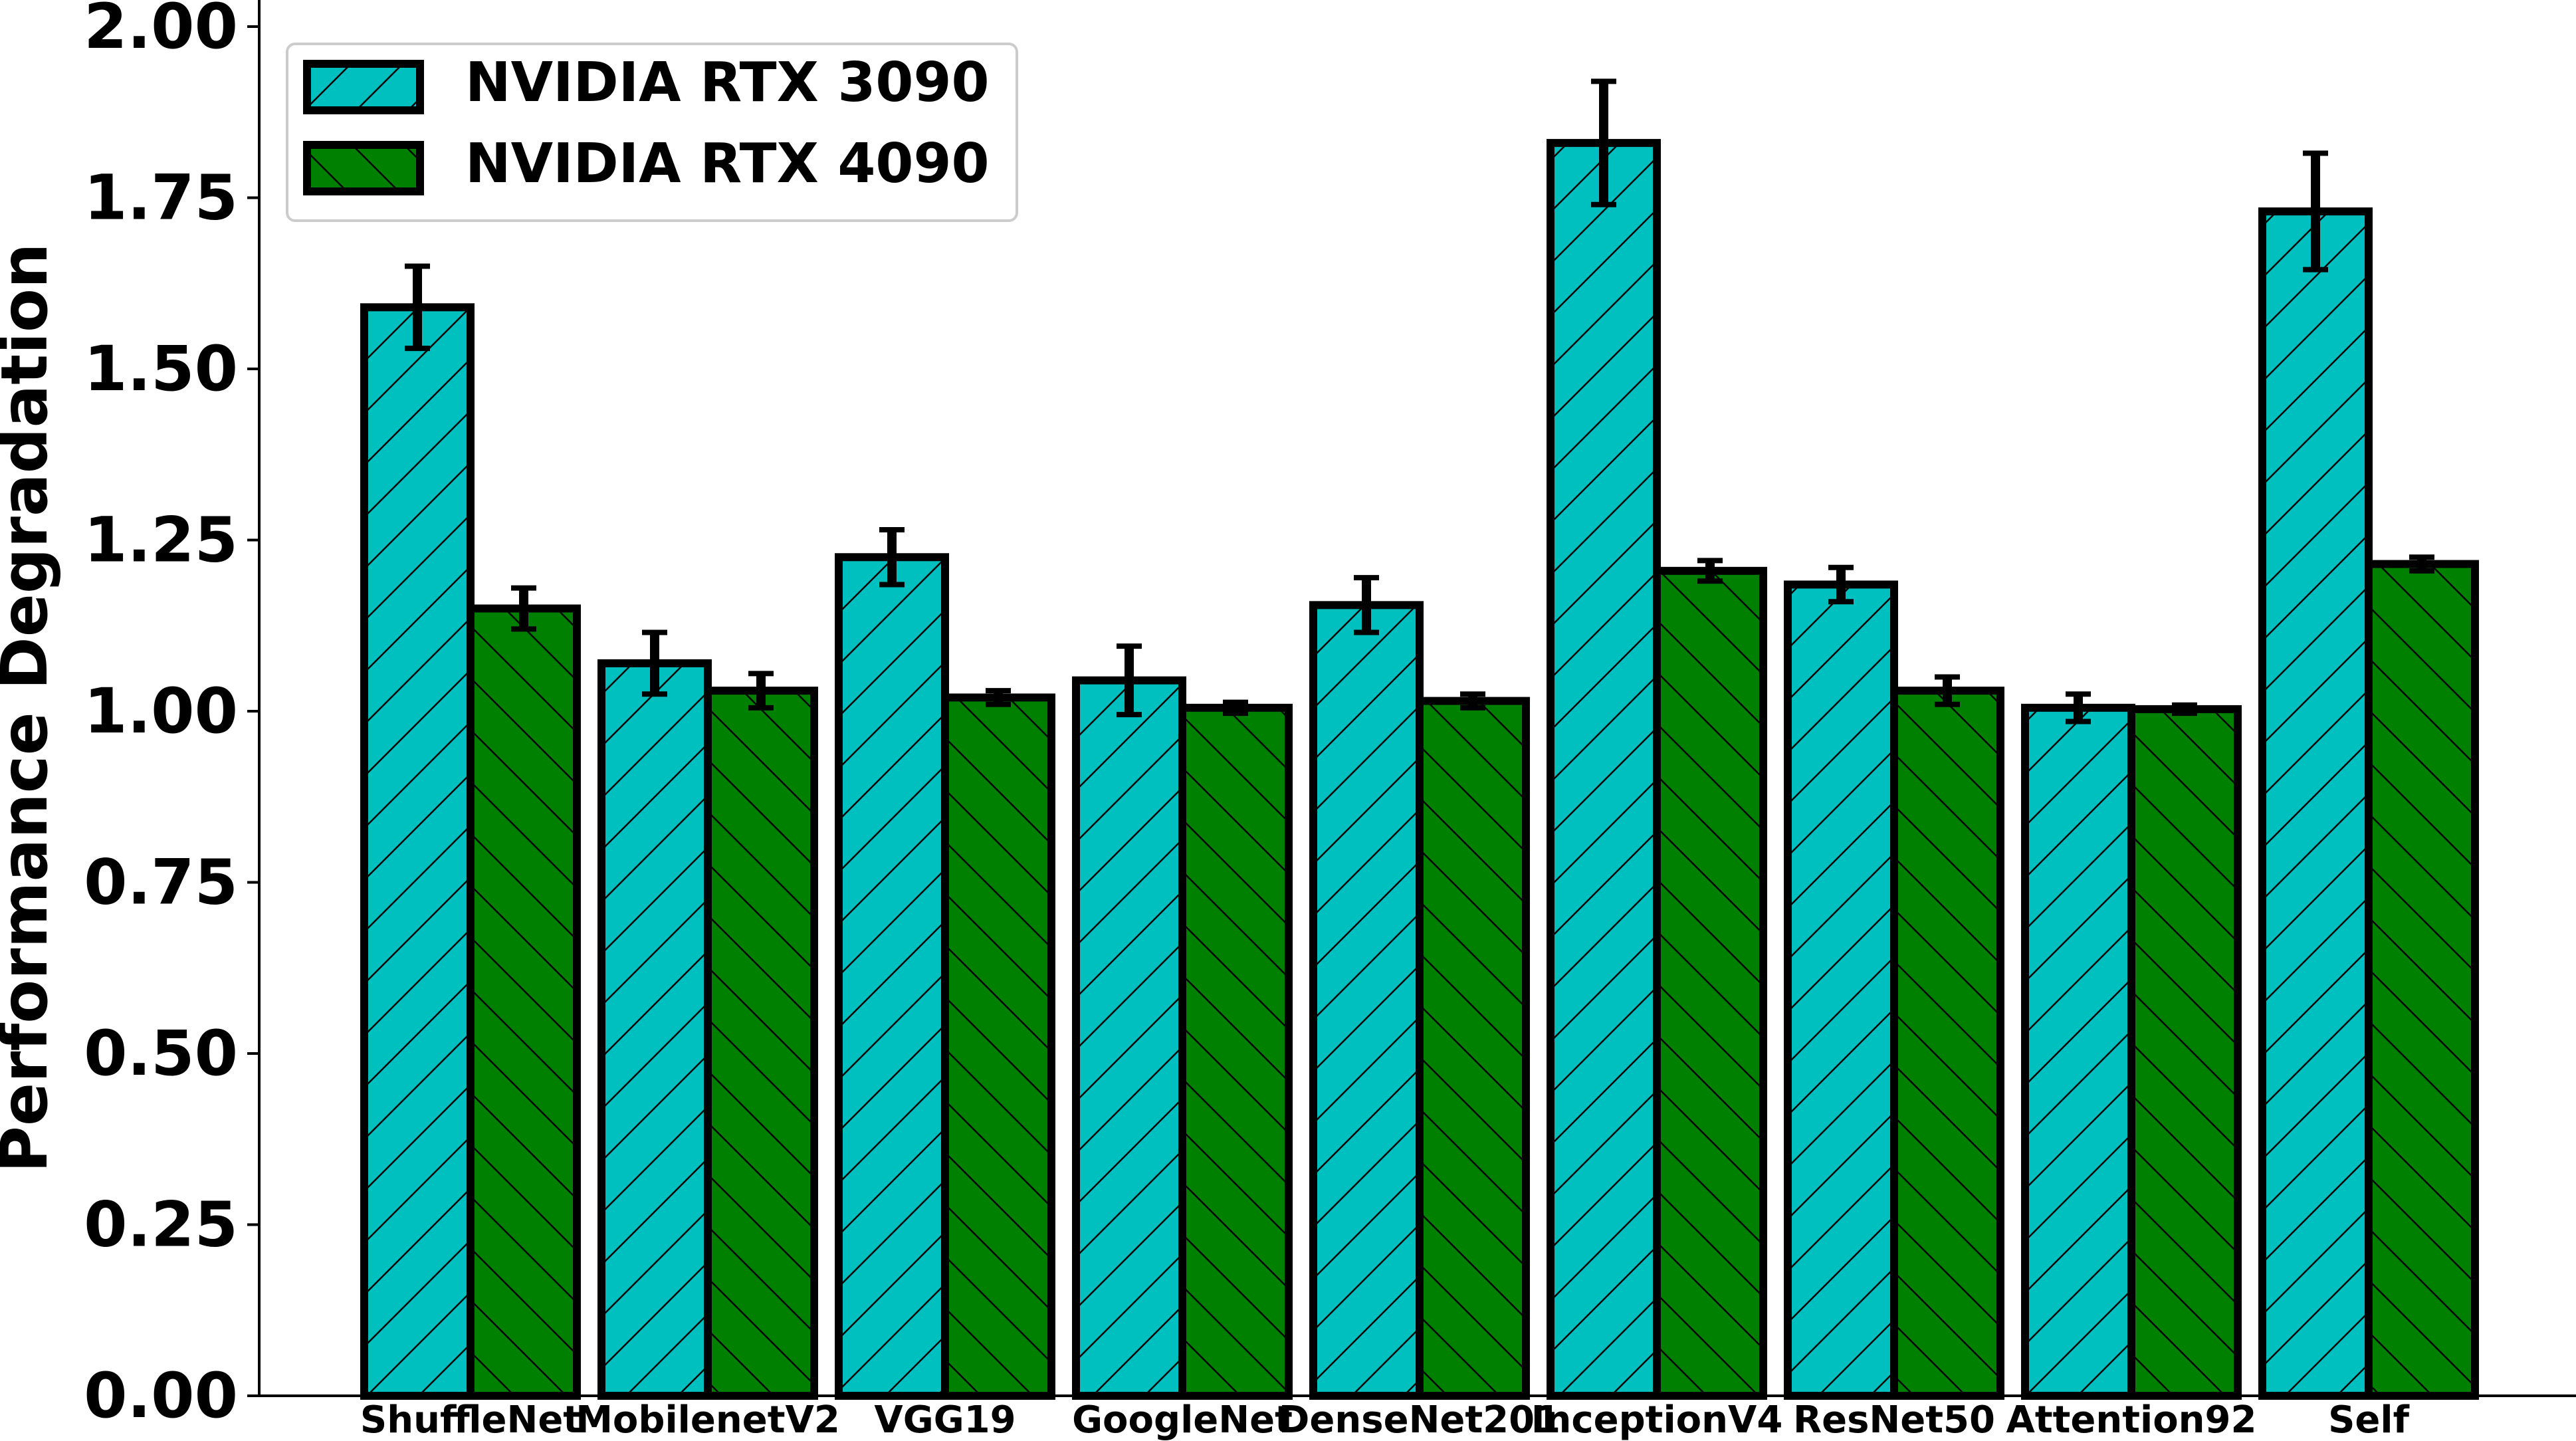 This screenshot has height=1441, width=2576. I want to click on bar-rtx4090-mobilenetv2, so click(761, 1043).